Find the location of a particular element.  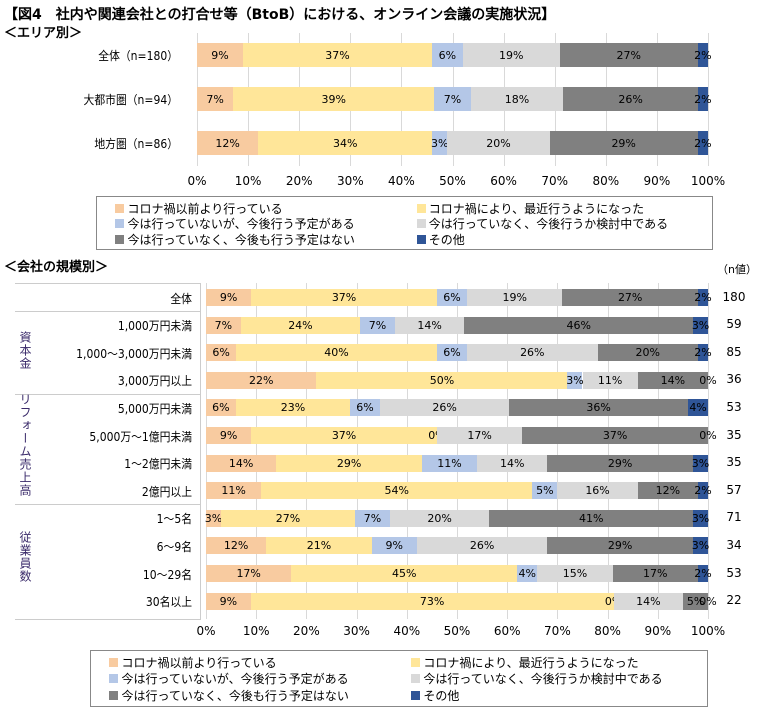

bar-segment: 39% is located at coordinates (334, 99).